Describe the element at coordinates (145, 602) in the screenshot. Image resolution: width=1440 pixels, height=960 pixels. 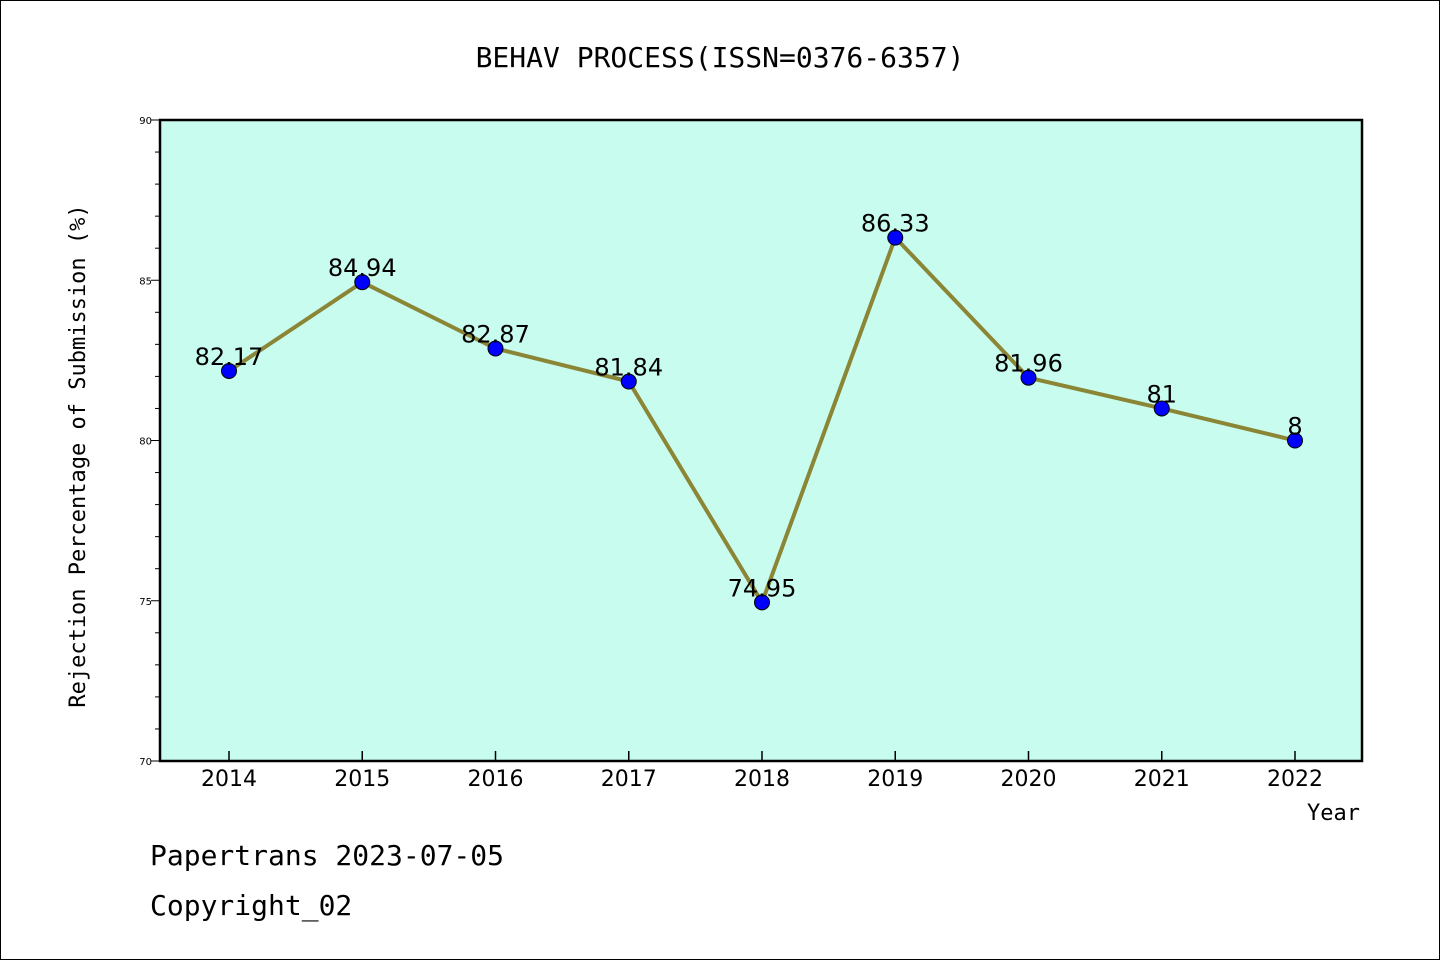
I see `y-tick-label: 75` at that location.